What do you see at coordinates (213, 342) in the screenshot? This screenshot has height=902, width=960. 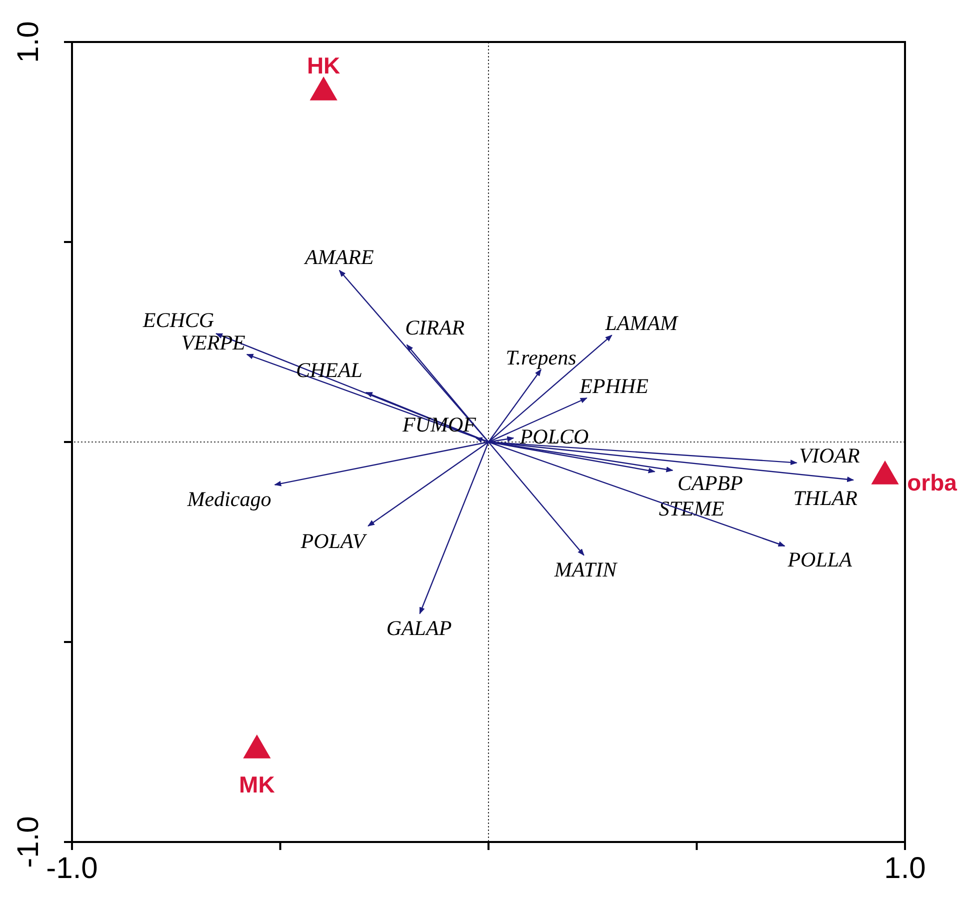 I see `series-label: VERPE` at bounding box center [213, 342].